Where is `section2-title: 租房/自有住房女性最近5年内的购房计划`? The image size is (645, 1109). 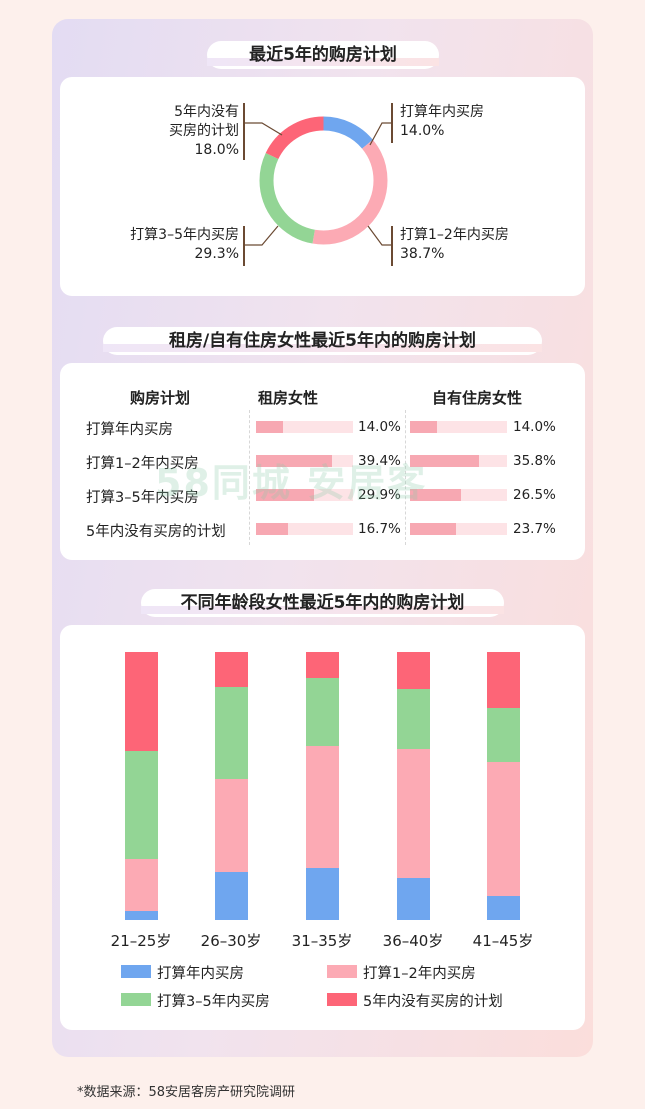
section2-title: 租房/自有住房女性最近5年内的购房计划 is located at coordinates (322, 341).